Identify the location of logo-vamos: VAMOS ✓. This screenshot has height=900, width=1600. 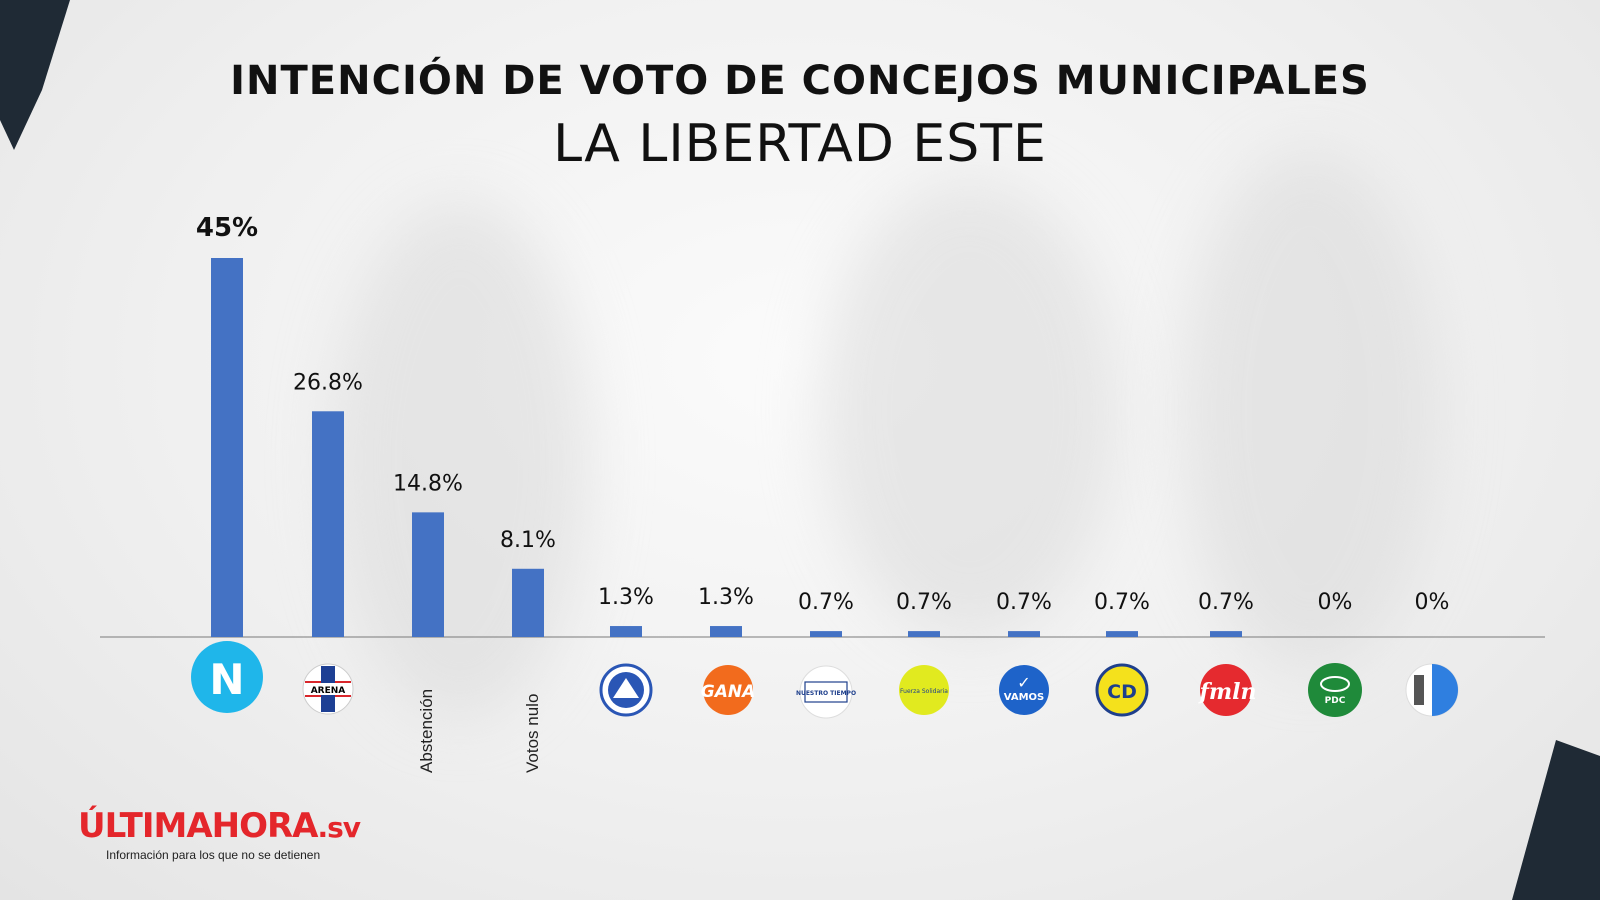
(1024, 690).